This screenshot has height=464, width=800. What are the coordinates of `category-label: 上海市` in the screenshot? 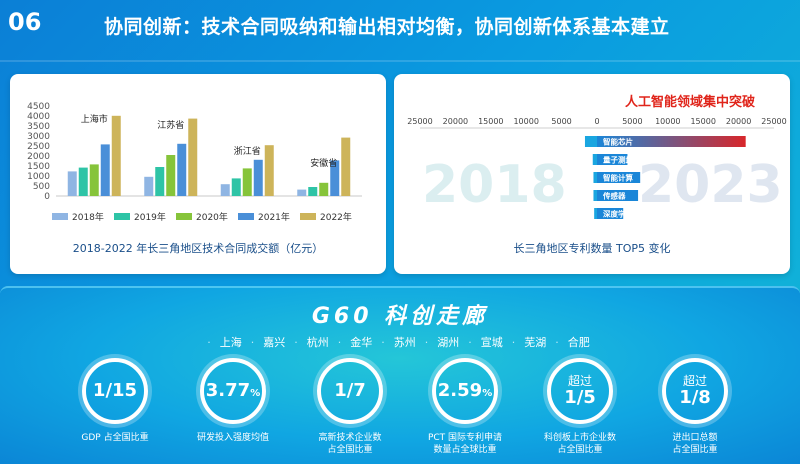 It's located at (94, 119).